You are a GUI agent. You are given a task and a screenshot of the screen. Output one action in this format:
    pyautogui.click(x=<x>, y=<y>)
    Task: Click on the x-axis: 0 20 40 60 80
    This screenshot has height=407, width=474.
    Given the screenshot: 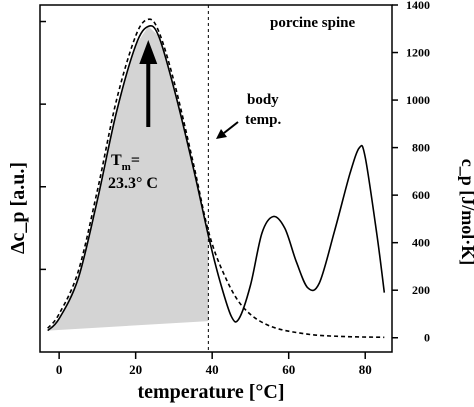 What is the action you would take?
    pyautogui.click(x=214, y=364)
    